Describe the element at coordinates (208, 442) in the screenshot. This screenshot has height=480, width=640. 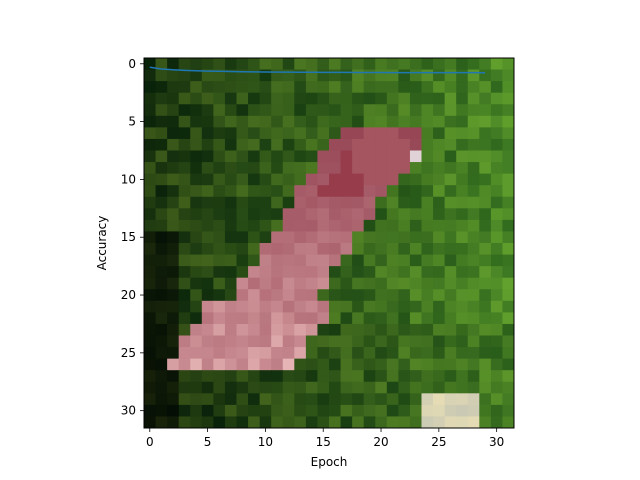
I see `x-tick-label: 5` at that location.